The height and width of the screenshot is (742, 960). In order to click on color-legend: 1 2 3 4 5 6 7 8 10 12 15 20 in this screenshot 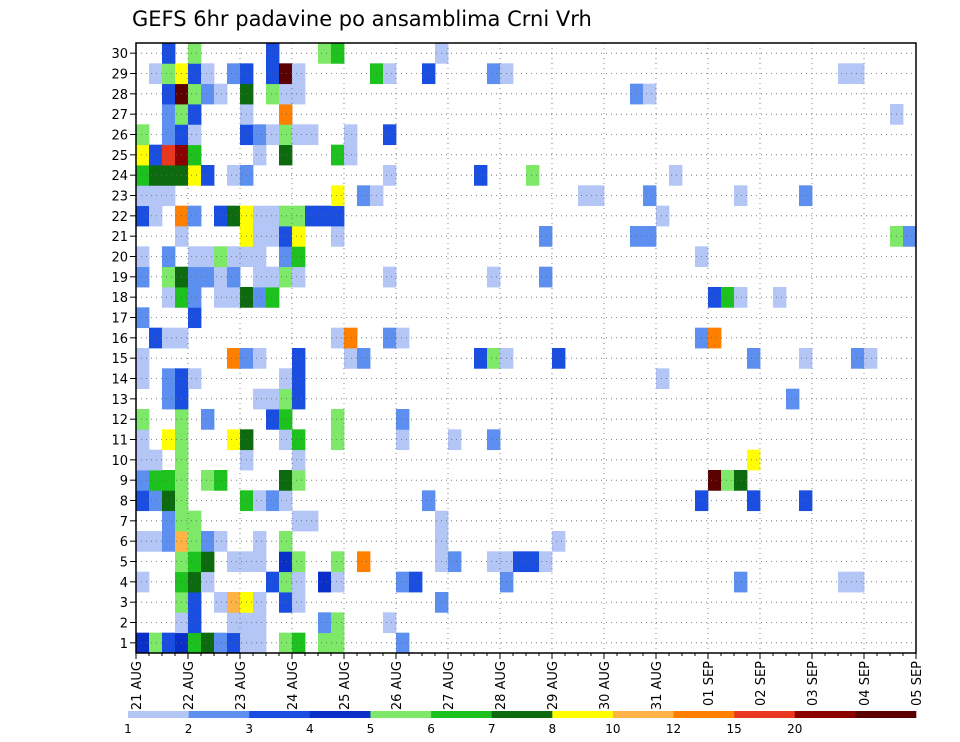, I will do `click(520, 723)`.